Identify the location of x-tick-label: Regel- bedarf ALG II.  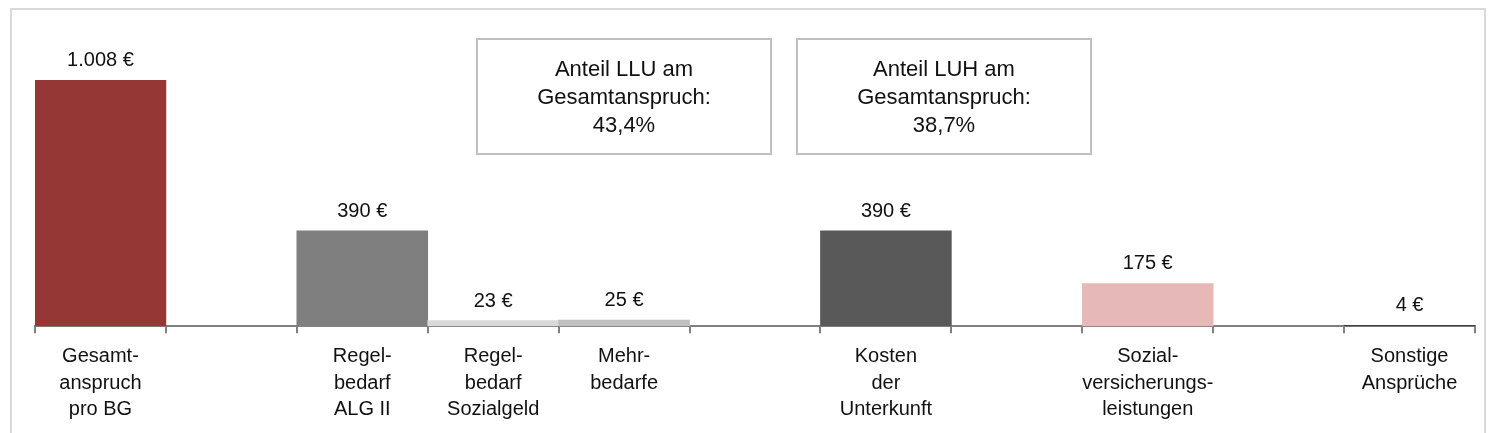
(362, 382).